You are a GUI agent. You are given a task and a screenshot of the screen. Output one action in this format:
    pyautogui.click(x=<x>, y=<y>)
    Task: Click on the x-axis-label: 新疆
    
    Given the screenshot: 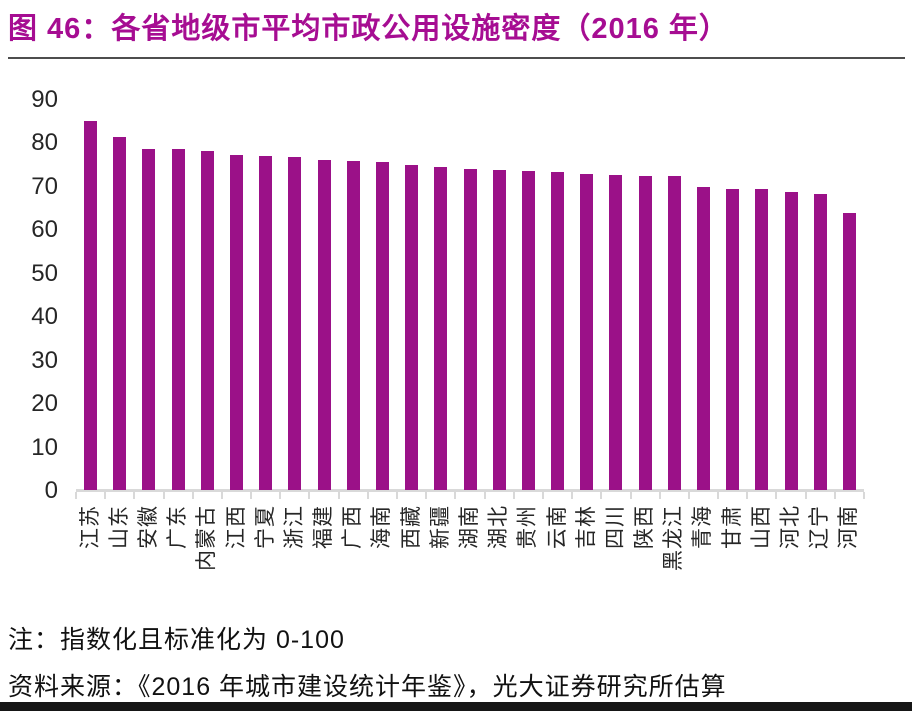 What is the action you would take?
    pyautogui.click(x=440, y=527)
    